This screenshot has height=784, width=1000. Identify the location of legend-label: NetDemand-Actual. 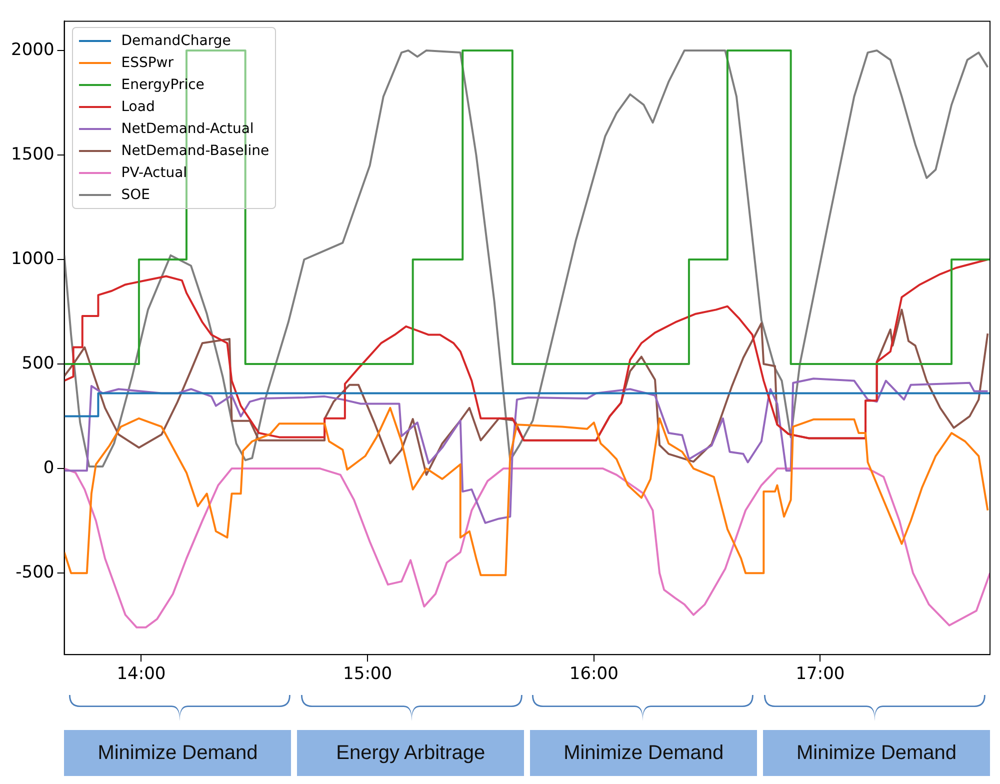
(187, 129).